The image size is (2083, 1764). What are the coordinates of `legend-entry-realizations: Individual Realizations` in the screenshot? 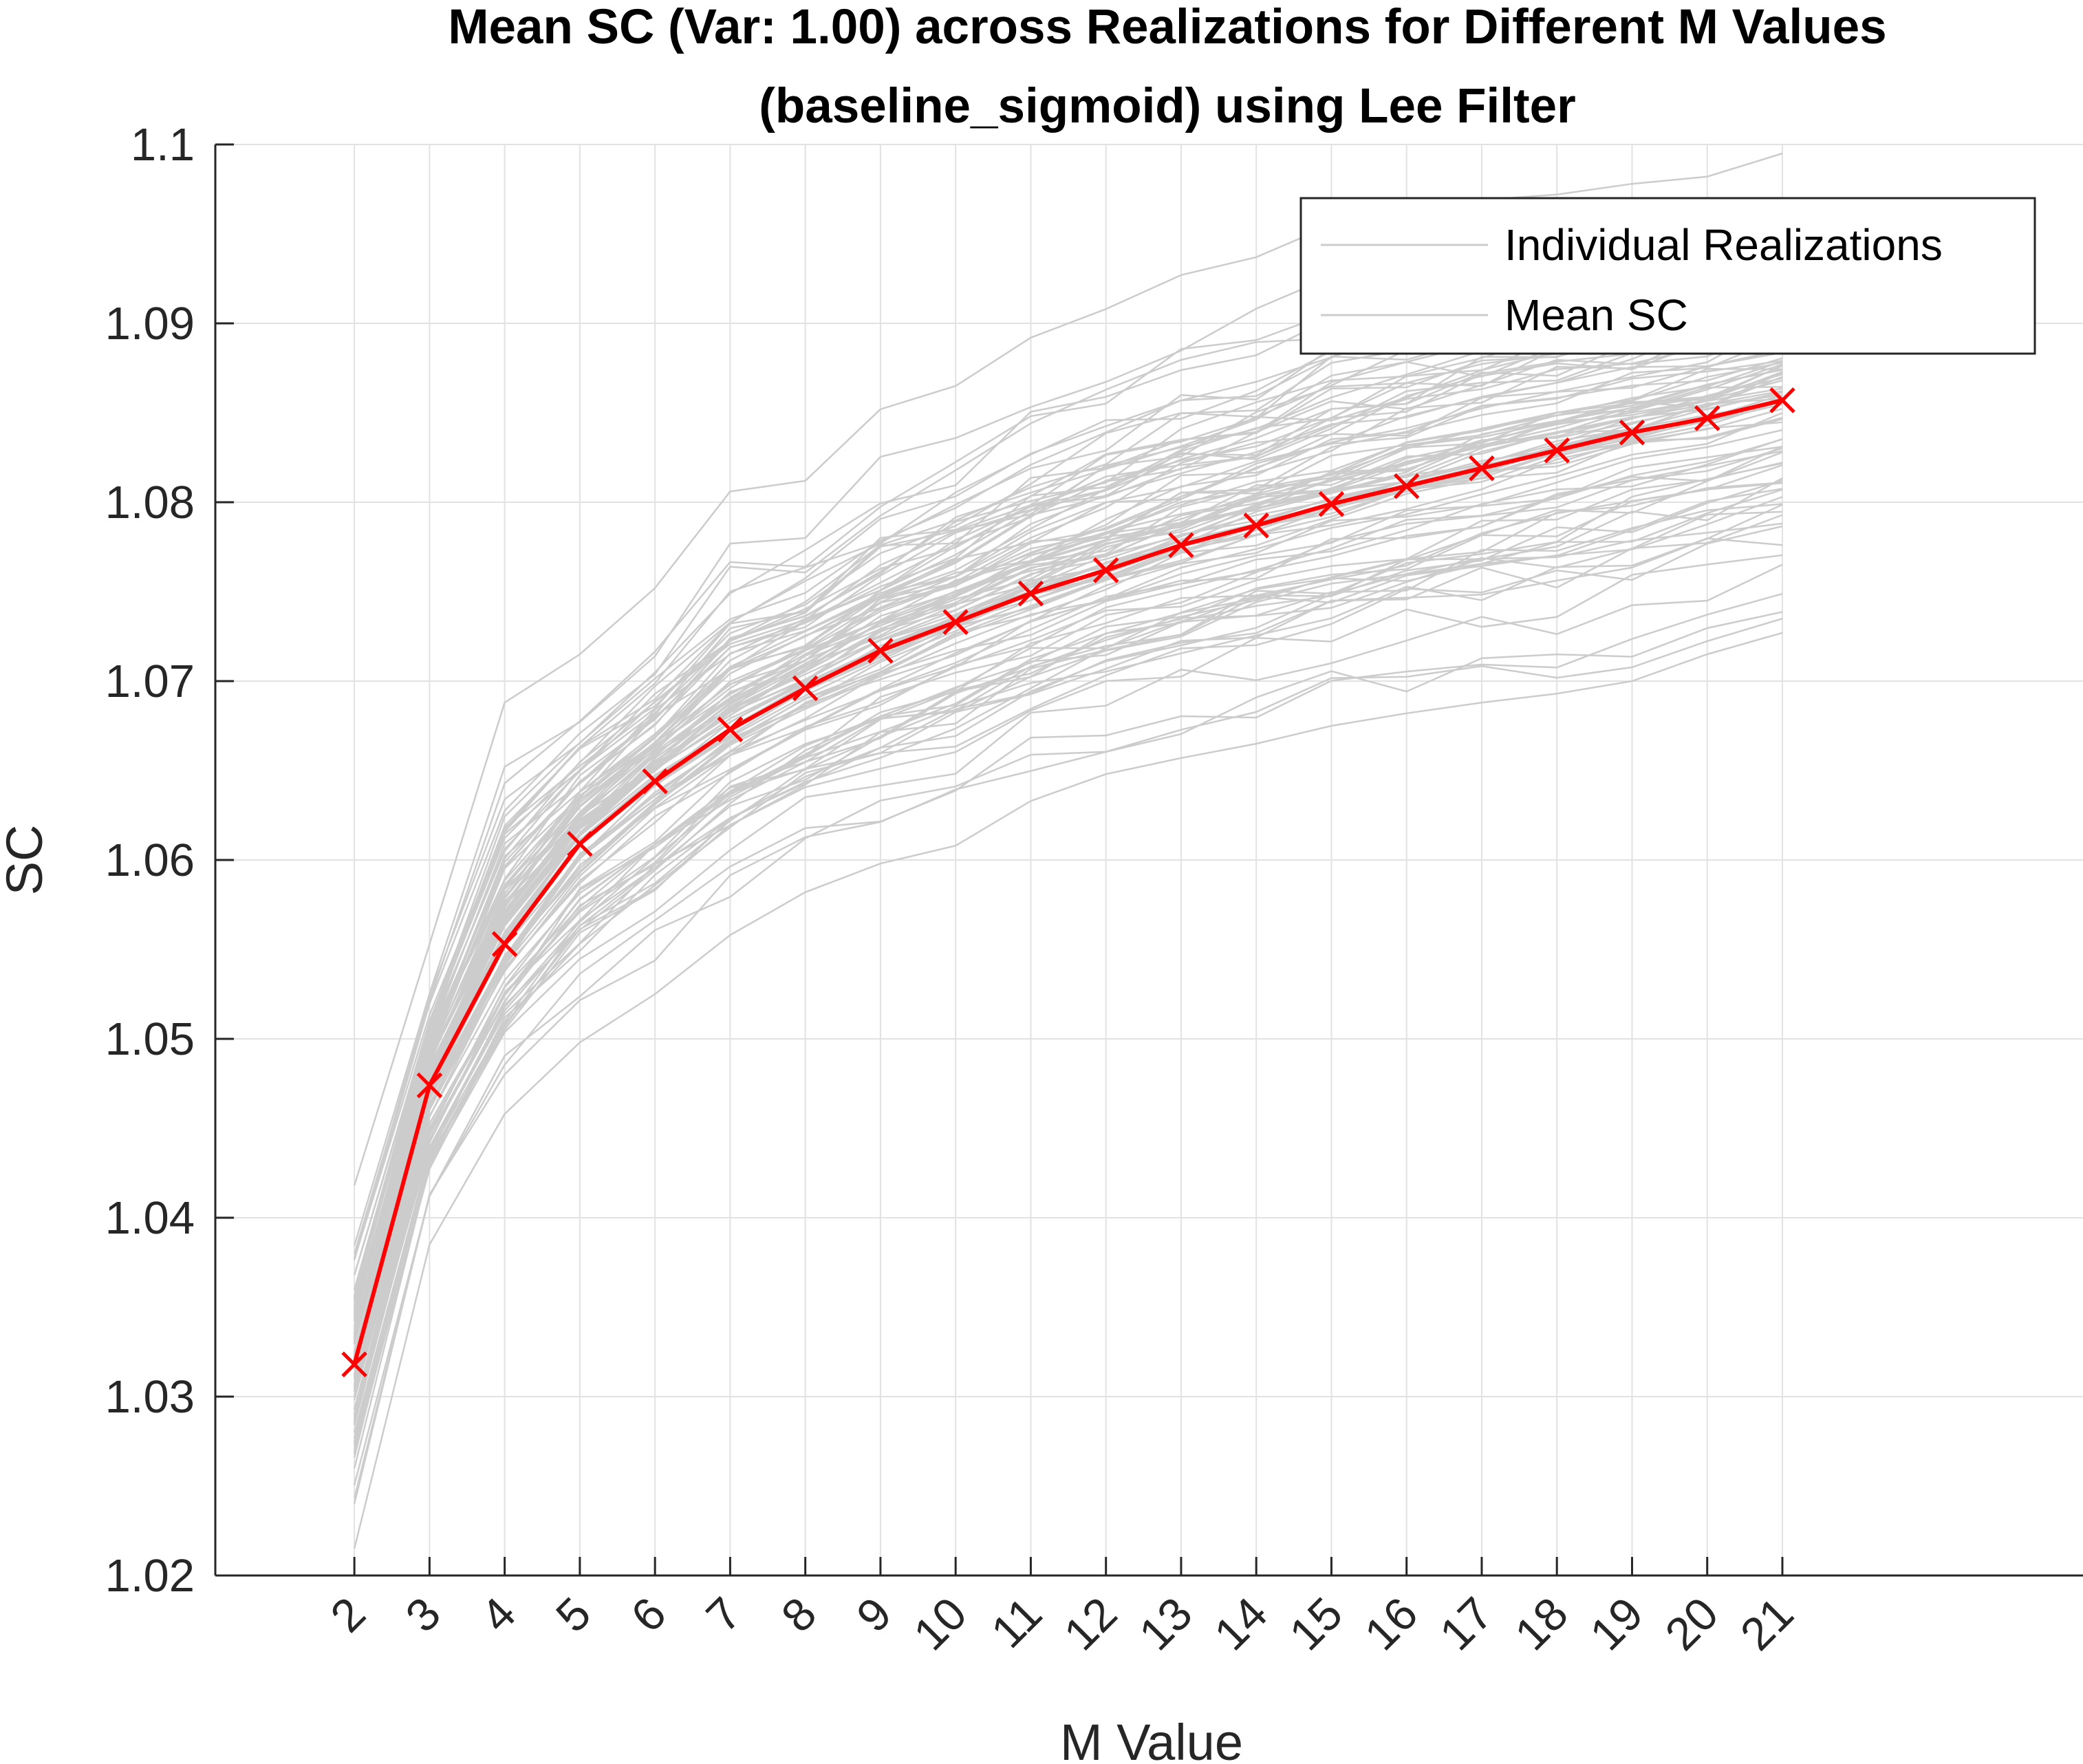 It's located at (1723, 245).